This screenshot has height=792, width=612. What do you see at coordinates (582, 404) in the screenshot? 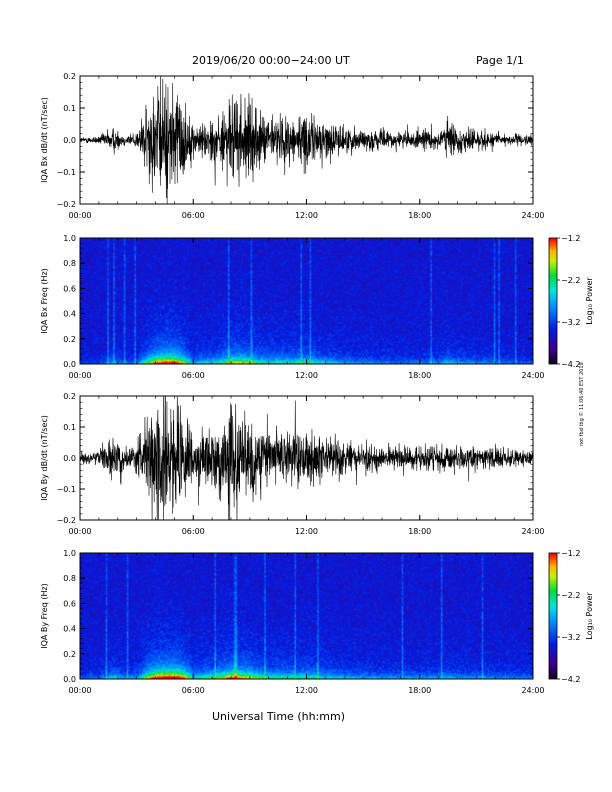
I see `plot-stamp: not fbd tbg © 11:06:40 EST 2019` at bounding box center [582, 404].